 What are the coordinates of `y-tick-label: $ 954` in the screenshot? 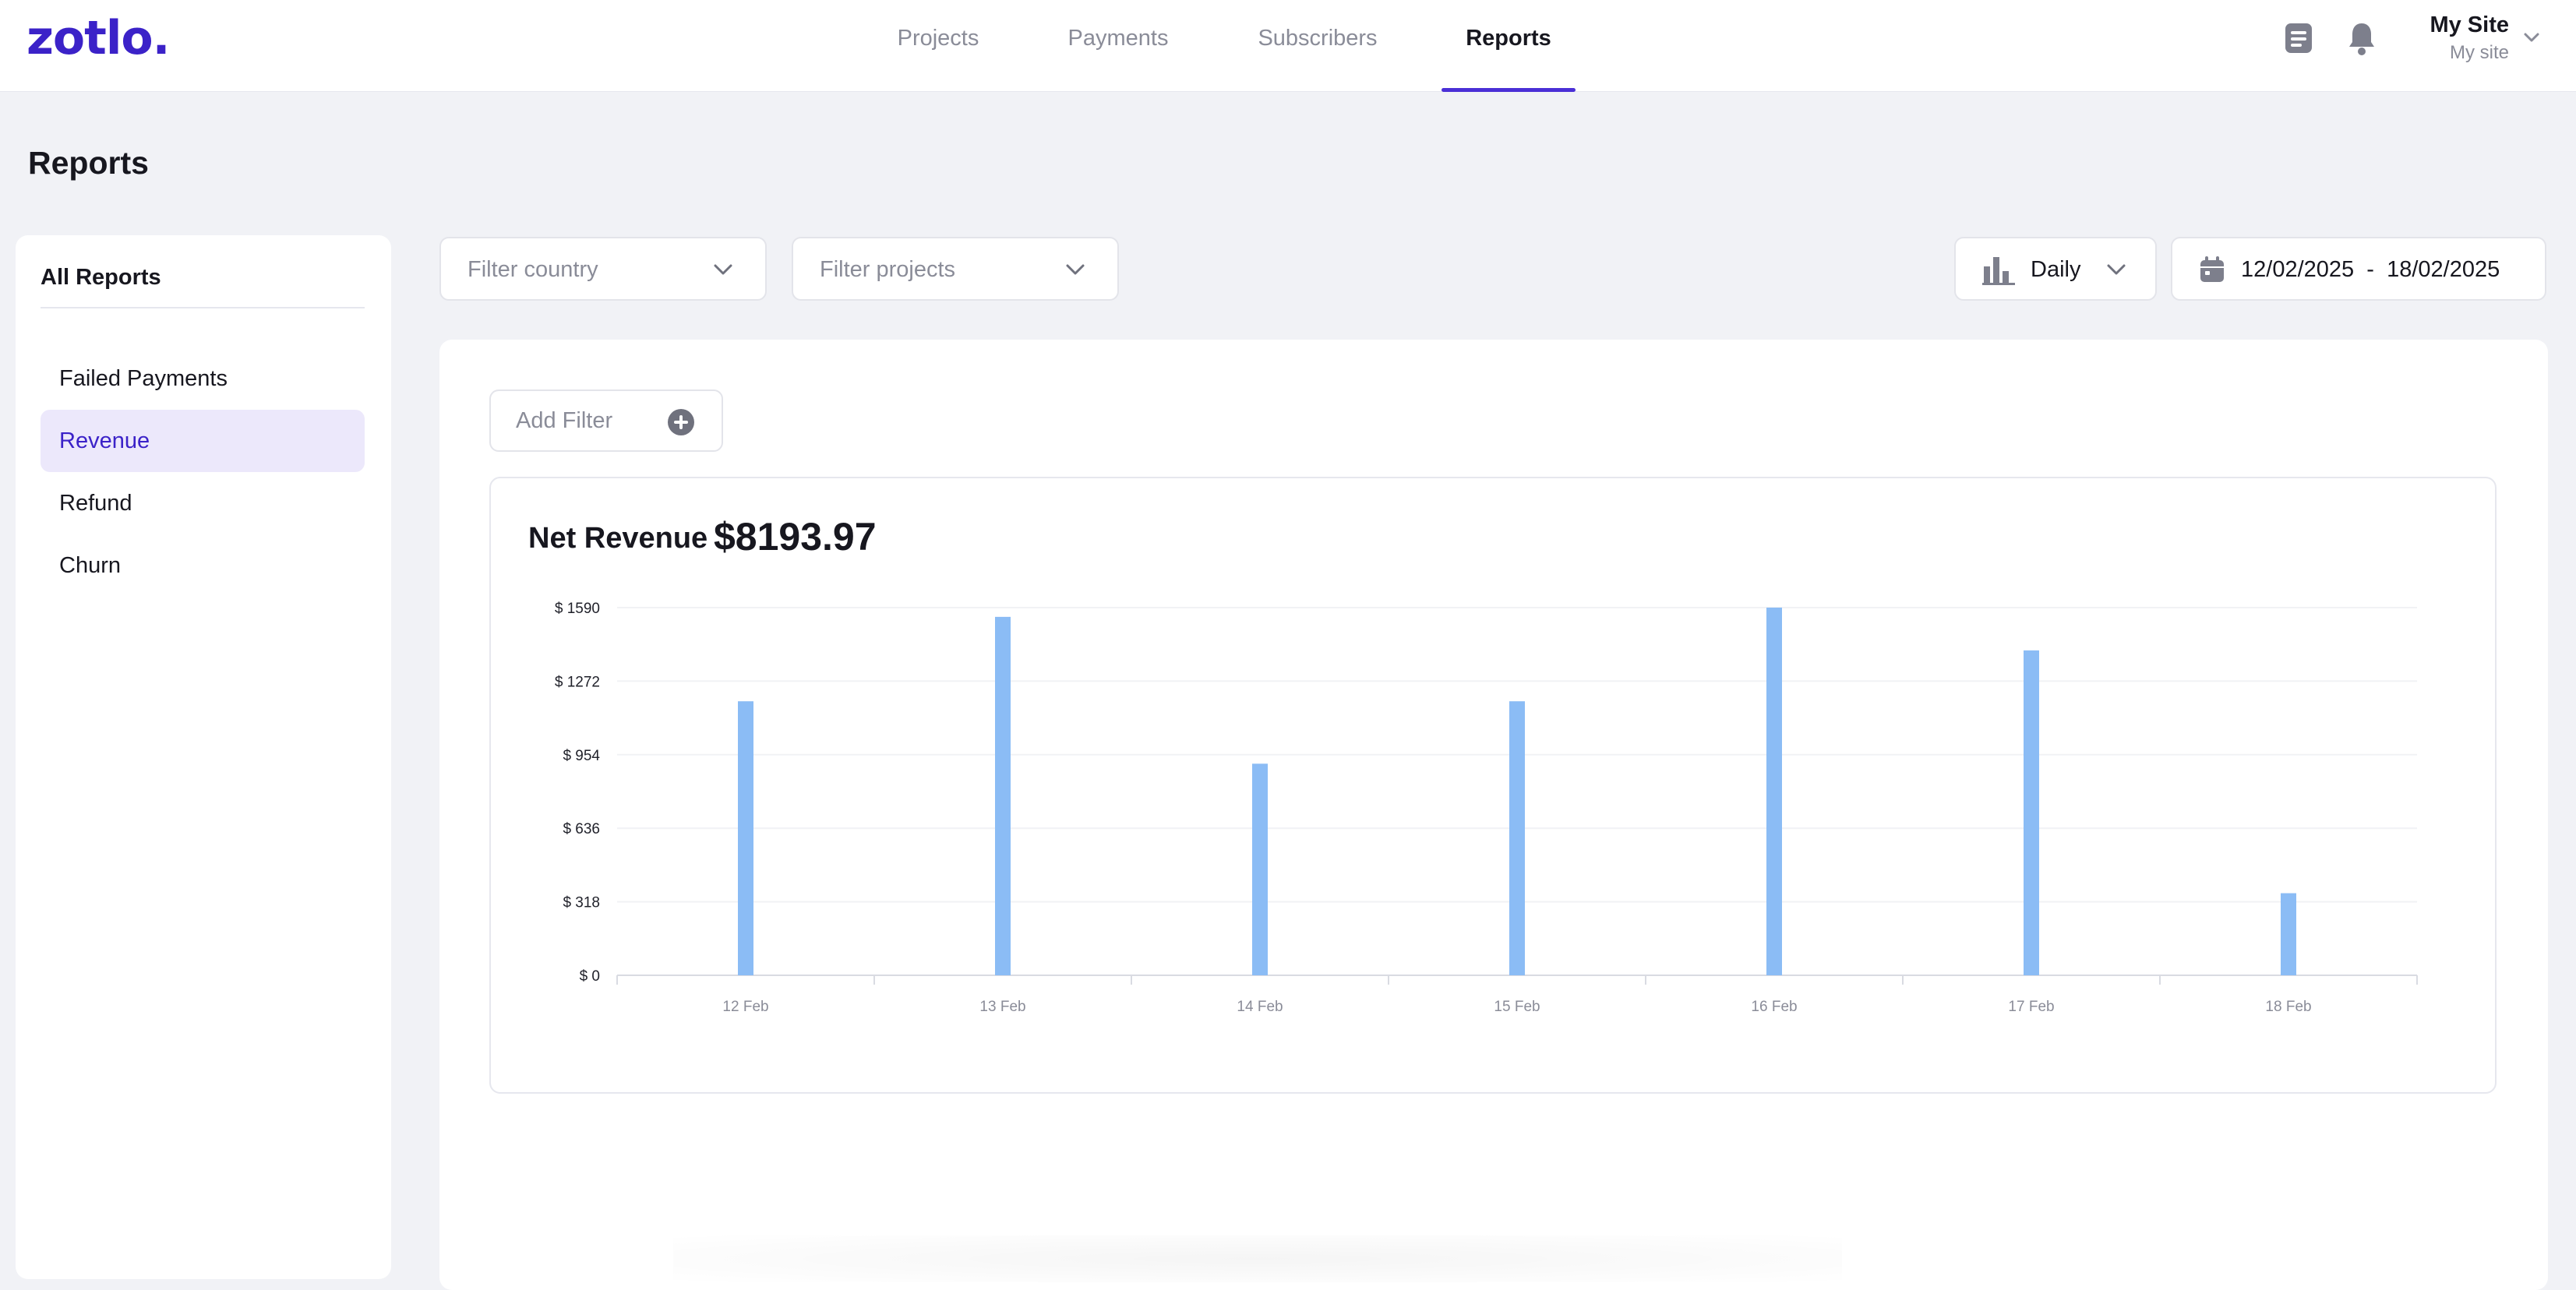 It's located at (581, 756).